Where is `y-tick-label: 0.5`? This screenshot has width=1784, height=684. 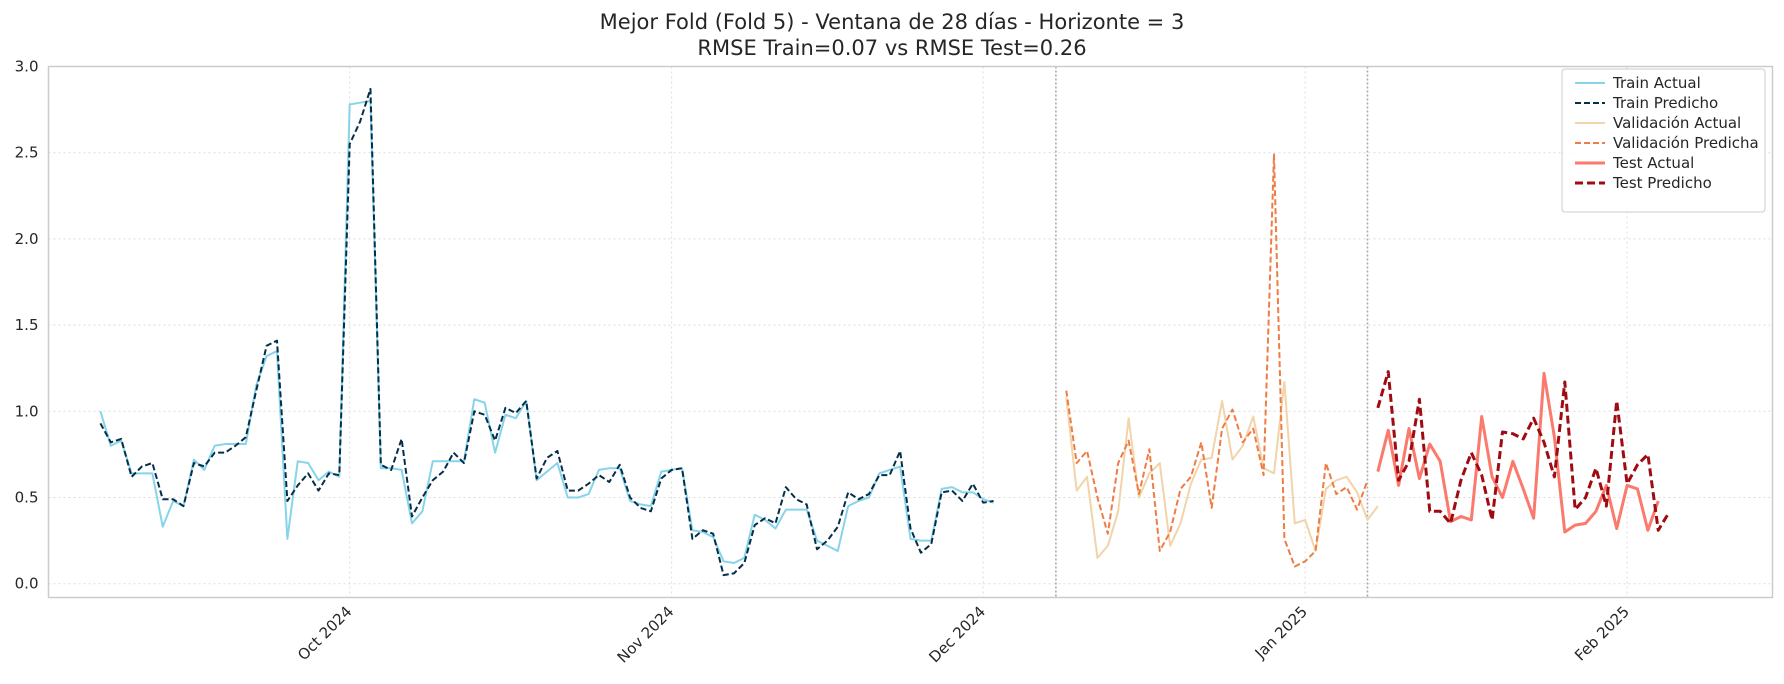 y-tick-label: 0.5 is located at coordinates (27, 498).